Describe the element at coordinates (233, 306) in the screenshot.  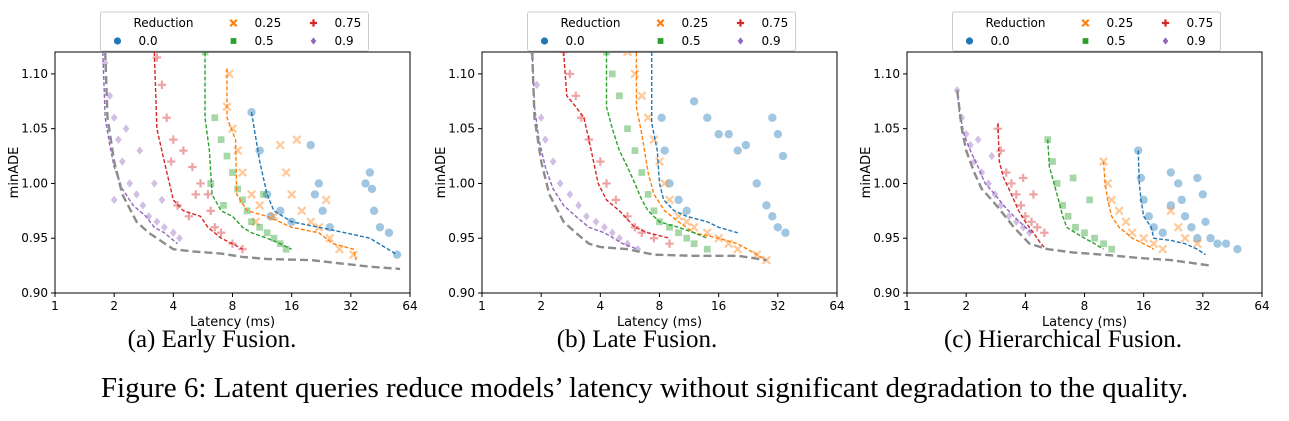
I see `x-tick-label: 8` at that location.